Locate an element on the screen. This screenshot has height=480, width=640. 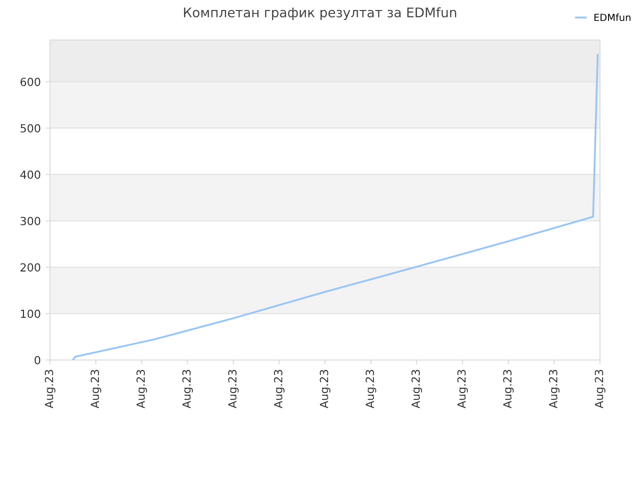
y-tick-label: 300 is located at coordinates (30, 221).